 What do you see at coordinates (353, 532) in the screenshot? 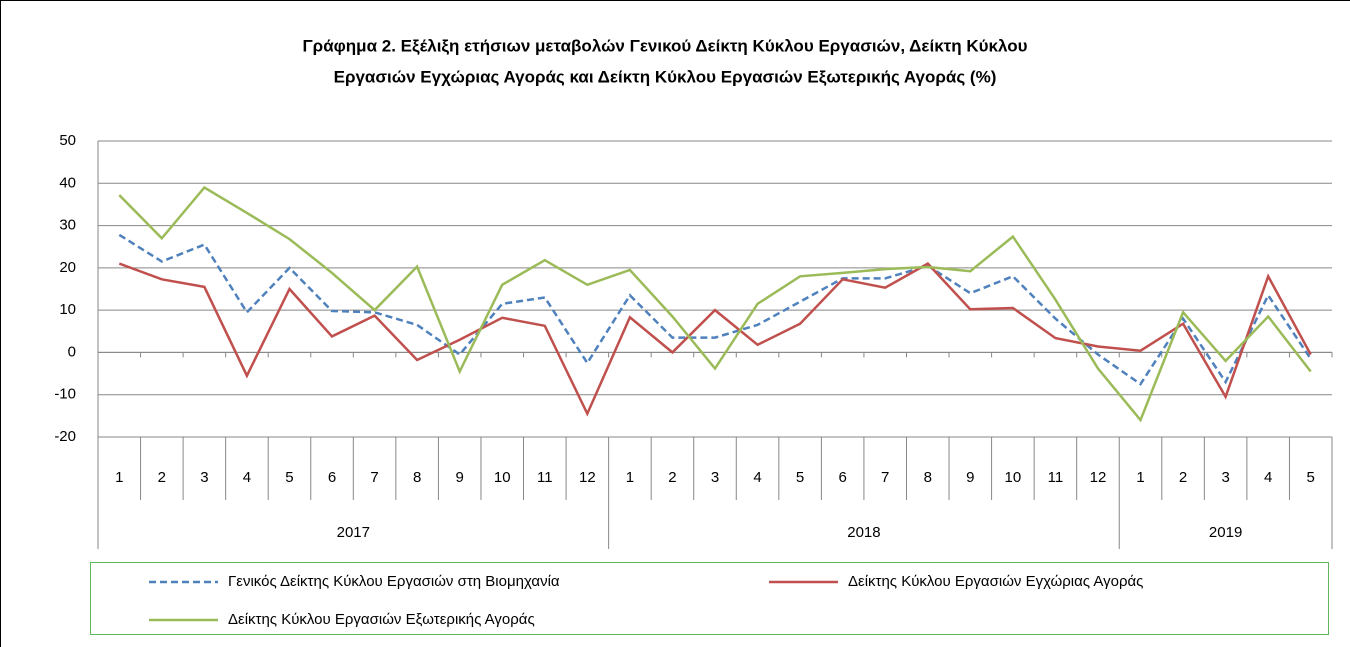
I see `group-label: 2017` at bounding box center [353, 532].